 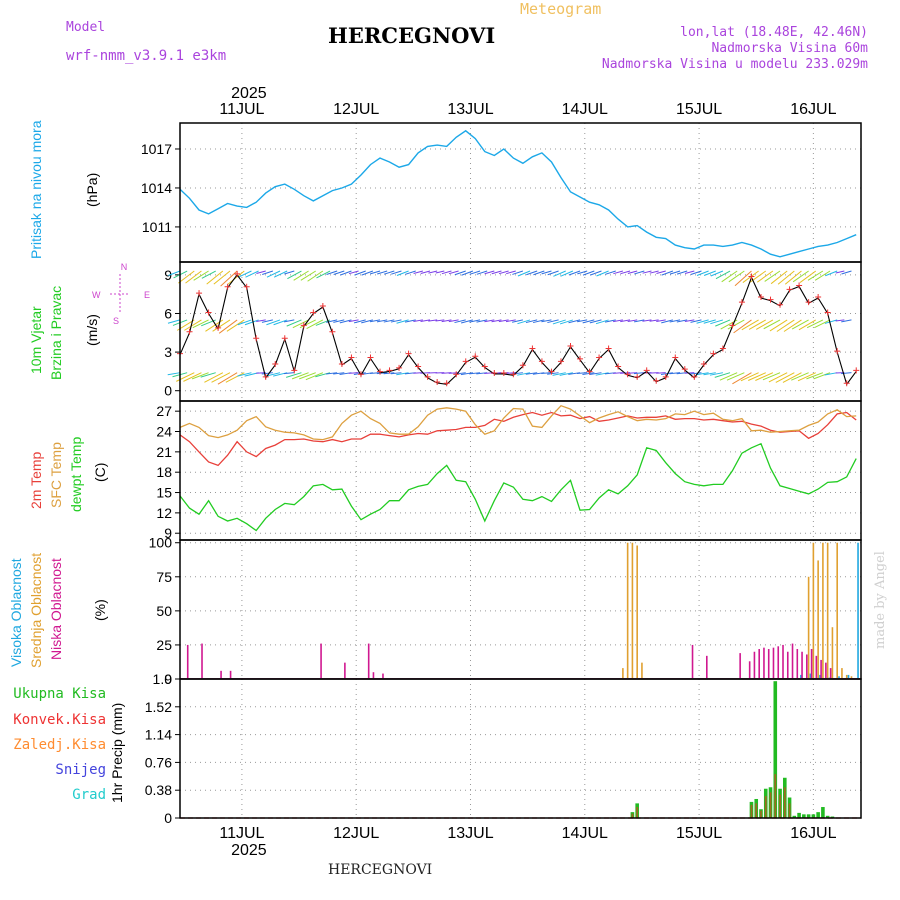 I want to click on compass-west: W, so click(x=96, y=295).